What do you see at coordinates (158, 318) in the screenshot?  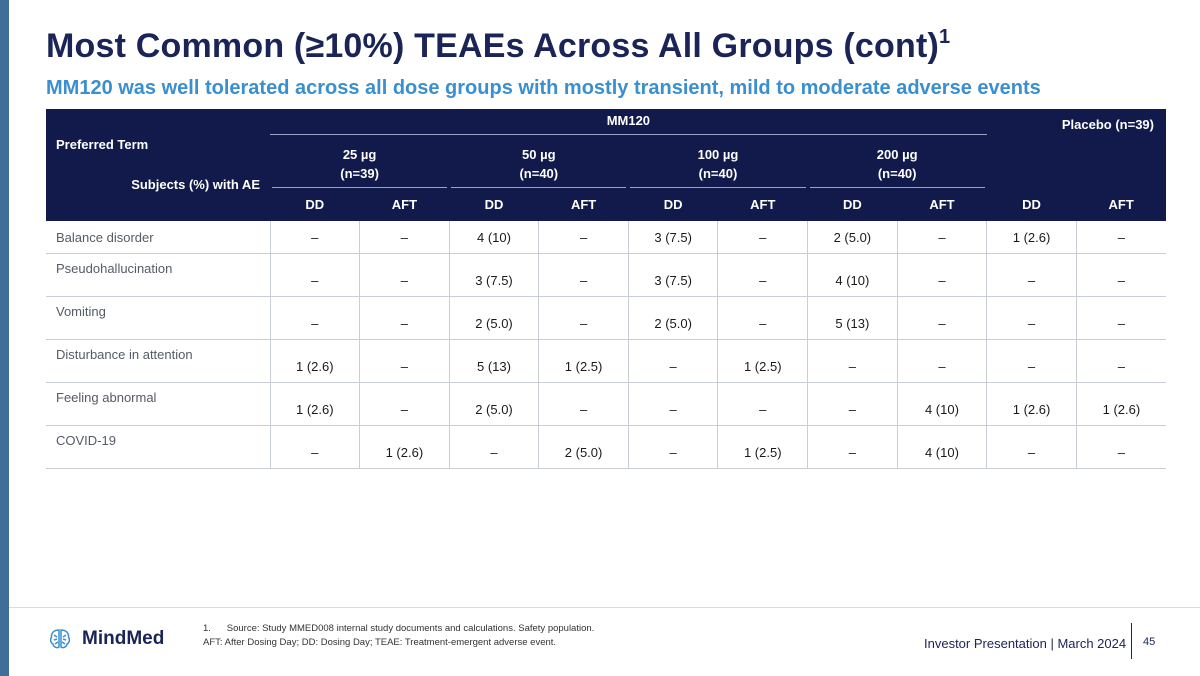 I see `preferred-term-cell: Vomiting` at bounding box center [158, 318].